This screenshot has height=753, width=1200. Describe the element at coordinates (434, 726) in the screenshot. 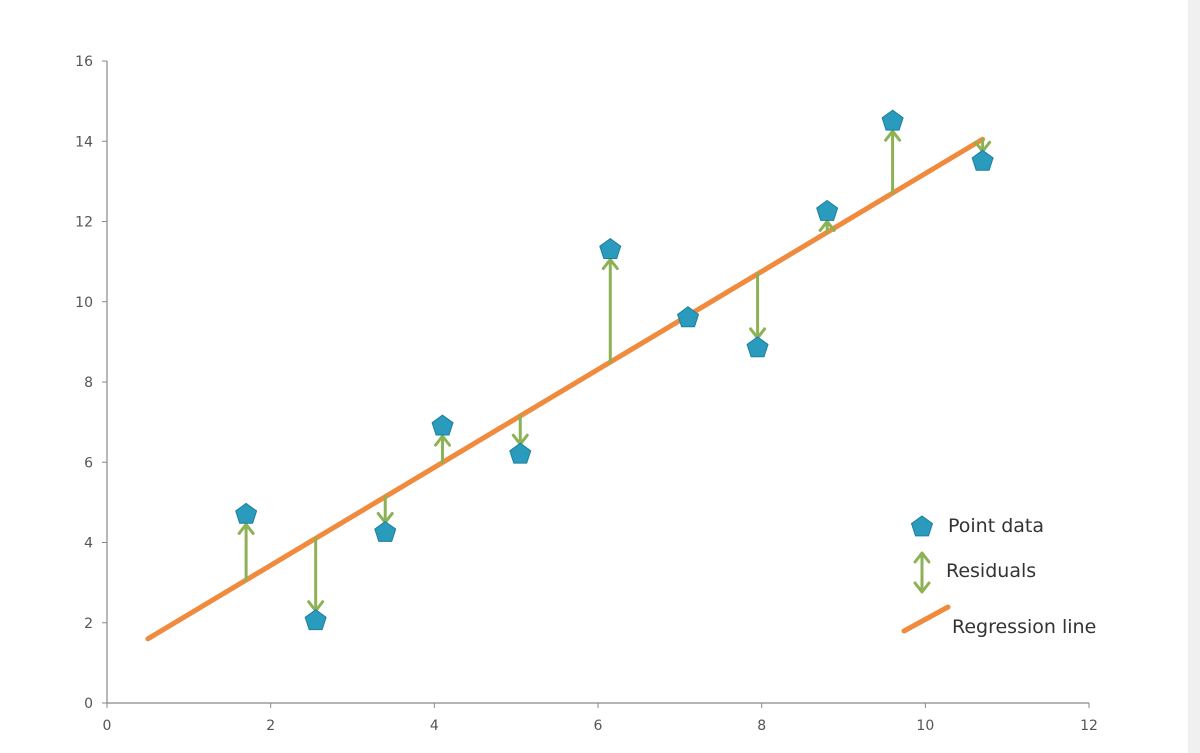

I see `x-tick-label: 4` at that location.